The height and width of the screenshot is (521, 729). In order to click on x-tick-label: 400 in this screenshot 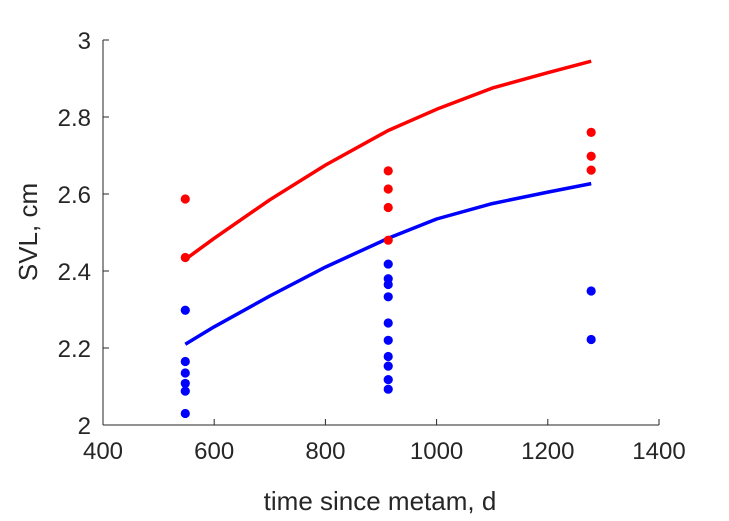, I will do `click(103, 451)`.